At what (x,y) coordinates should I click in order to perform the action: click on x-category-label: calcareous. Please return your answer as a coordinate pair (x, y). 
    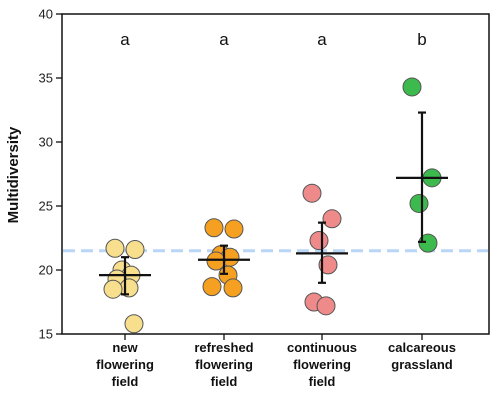
    Looking at the image, I should click on (422, 347).